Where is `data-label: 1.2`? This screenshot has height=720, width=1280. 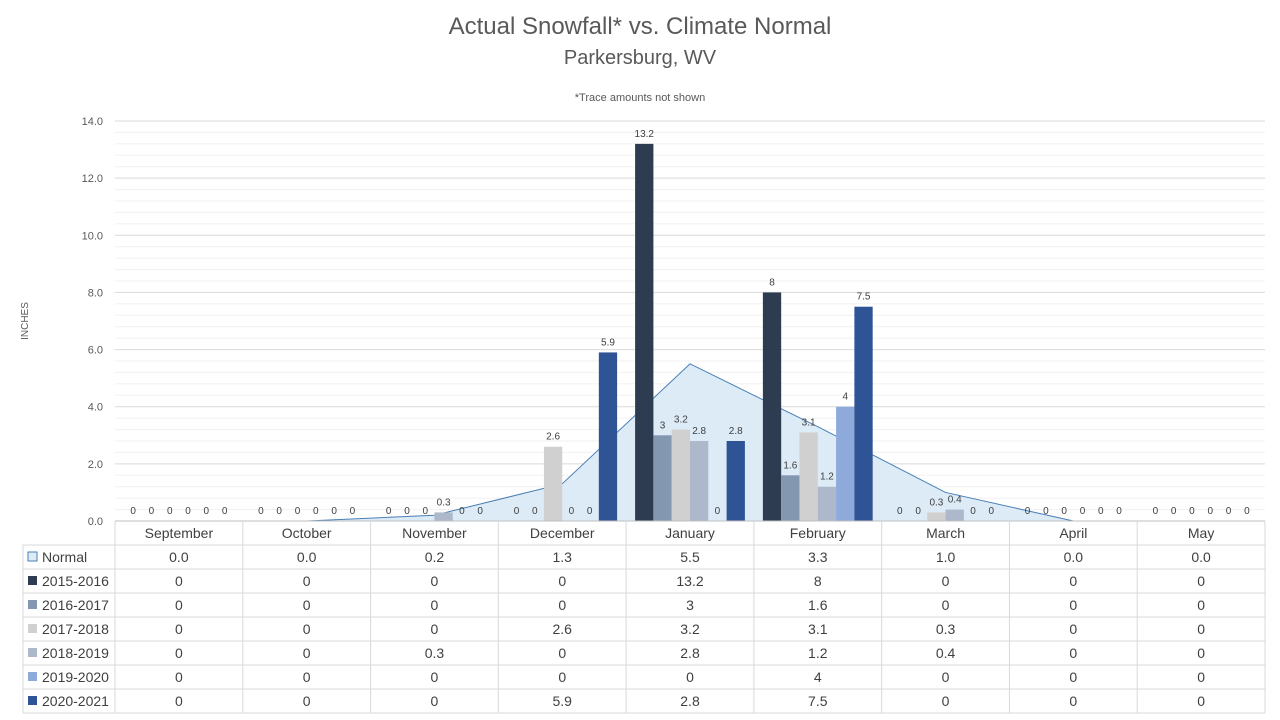
data-label: 1.2 is located at coordinates (827, 477).